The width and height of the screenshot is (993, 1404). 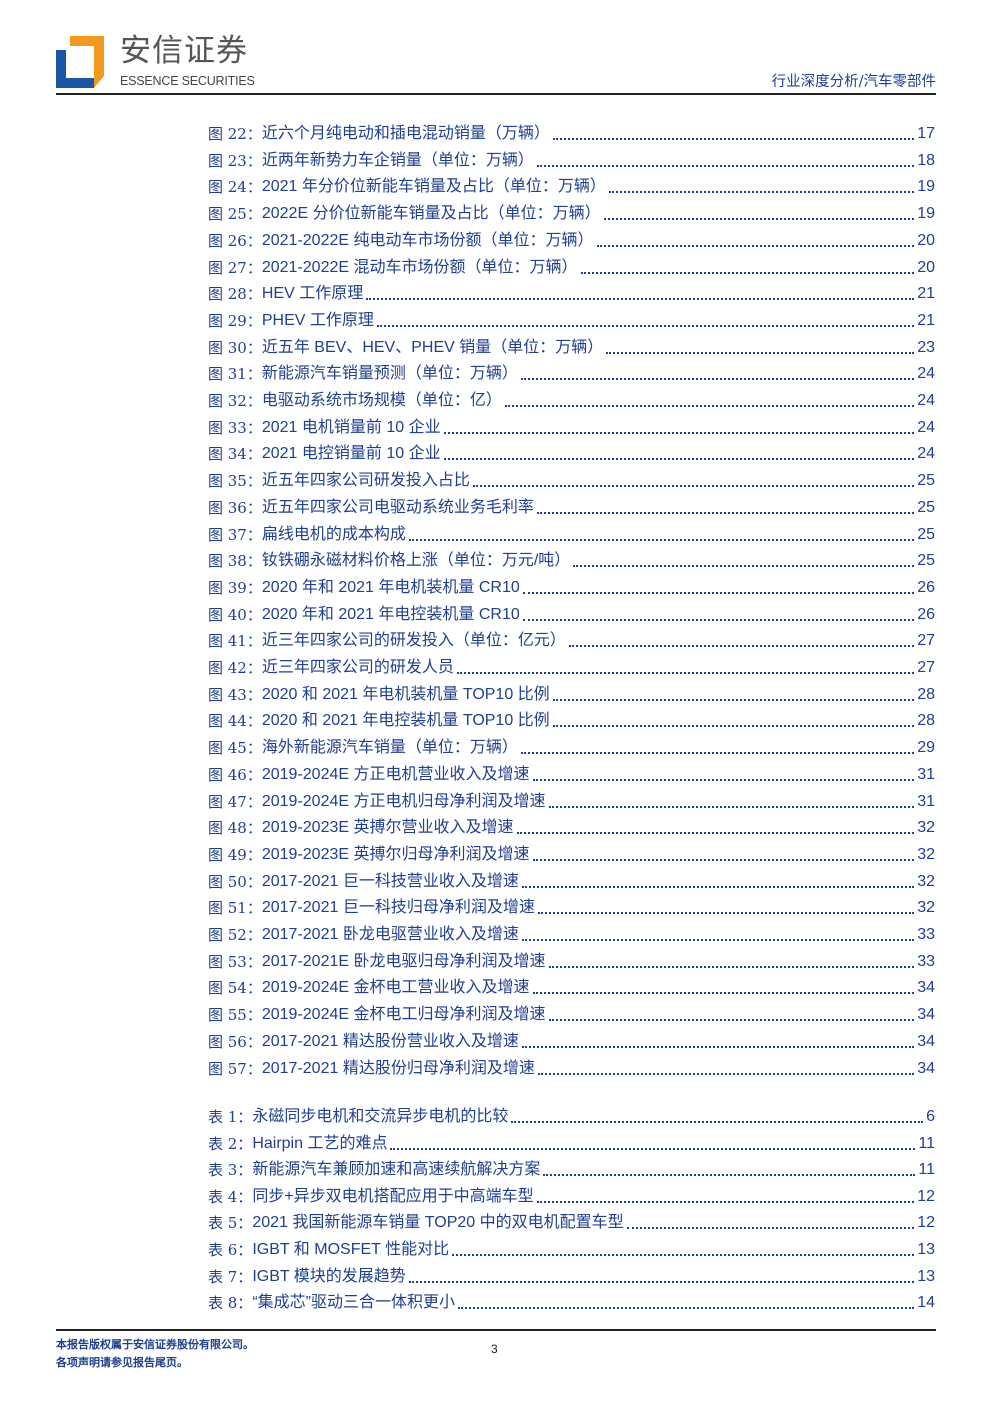 I want to click on entry-page: 14, so click(x=926, y=1303).